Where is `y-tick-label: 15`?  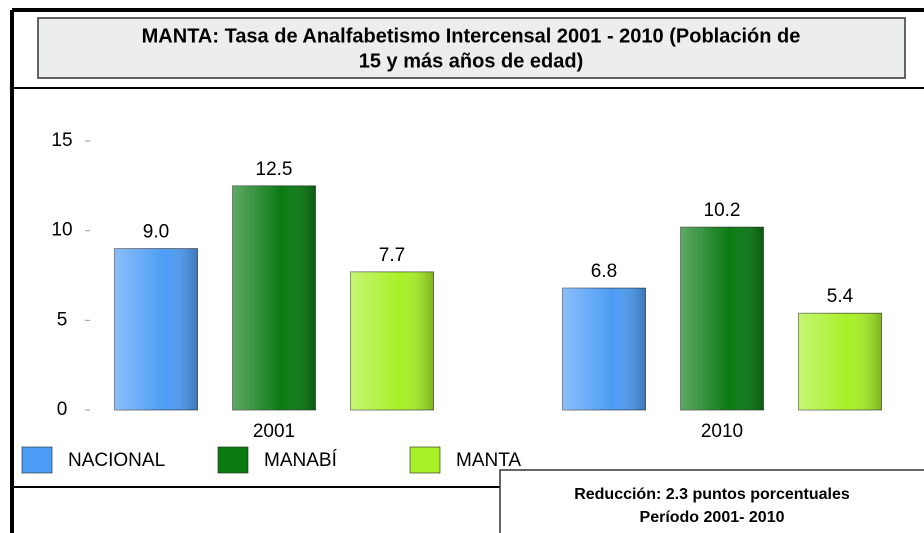
y-tick-label: 15 is located at coordinates (61, 140).